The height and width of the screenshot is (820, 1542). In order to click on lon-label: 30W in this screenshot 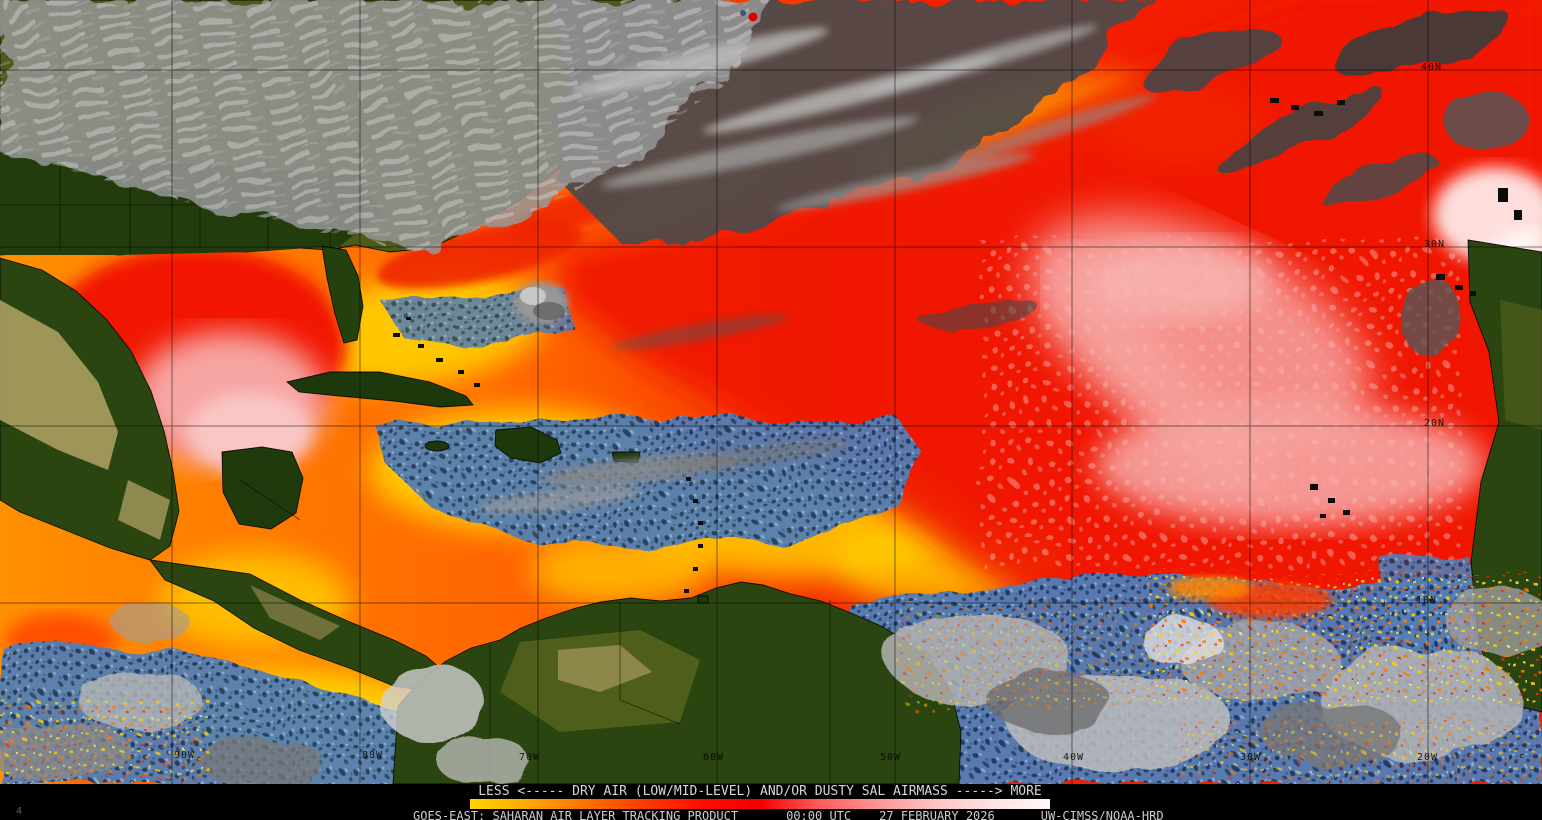, I will do `click(1251, 757)`.